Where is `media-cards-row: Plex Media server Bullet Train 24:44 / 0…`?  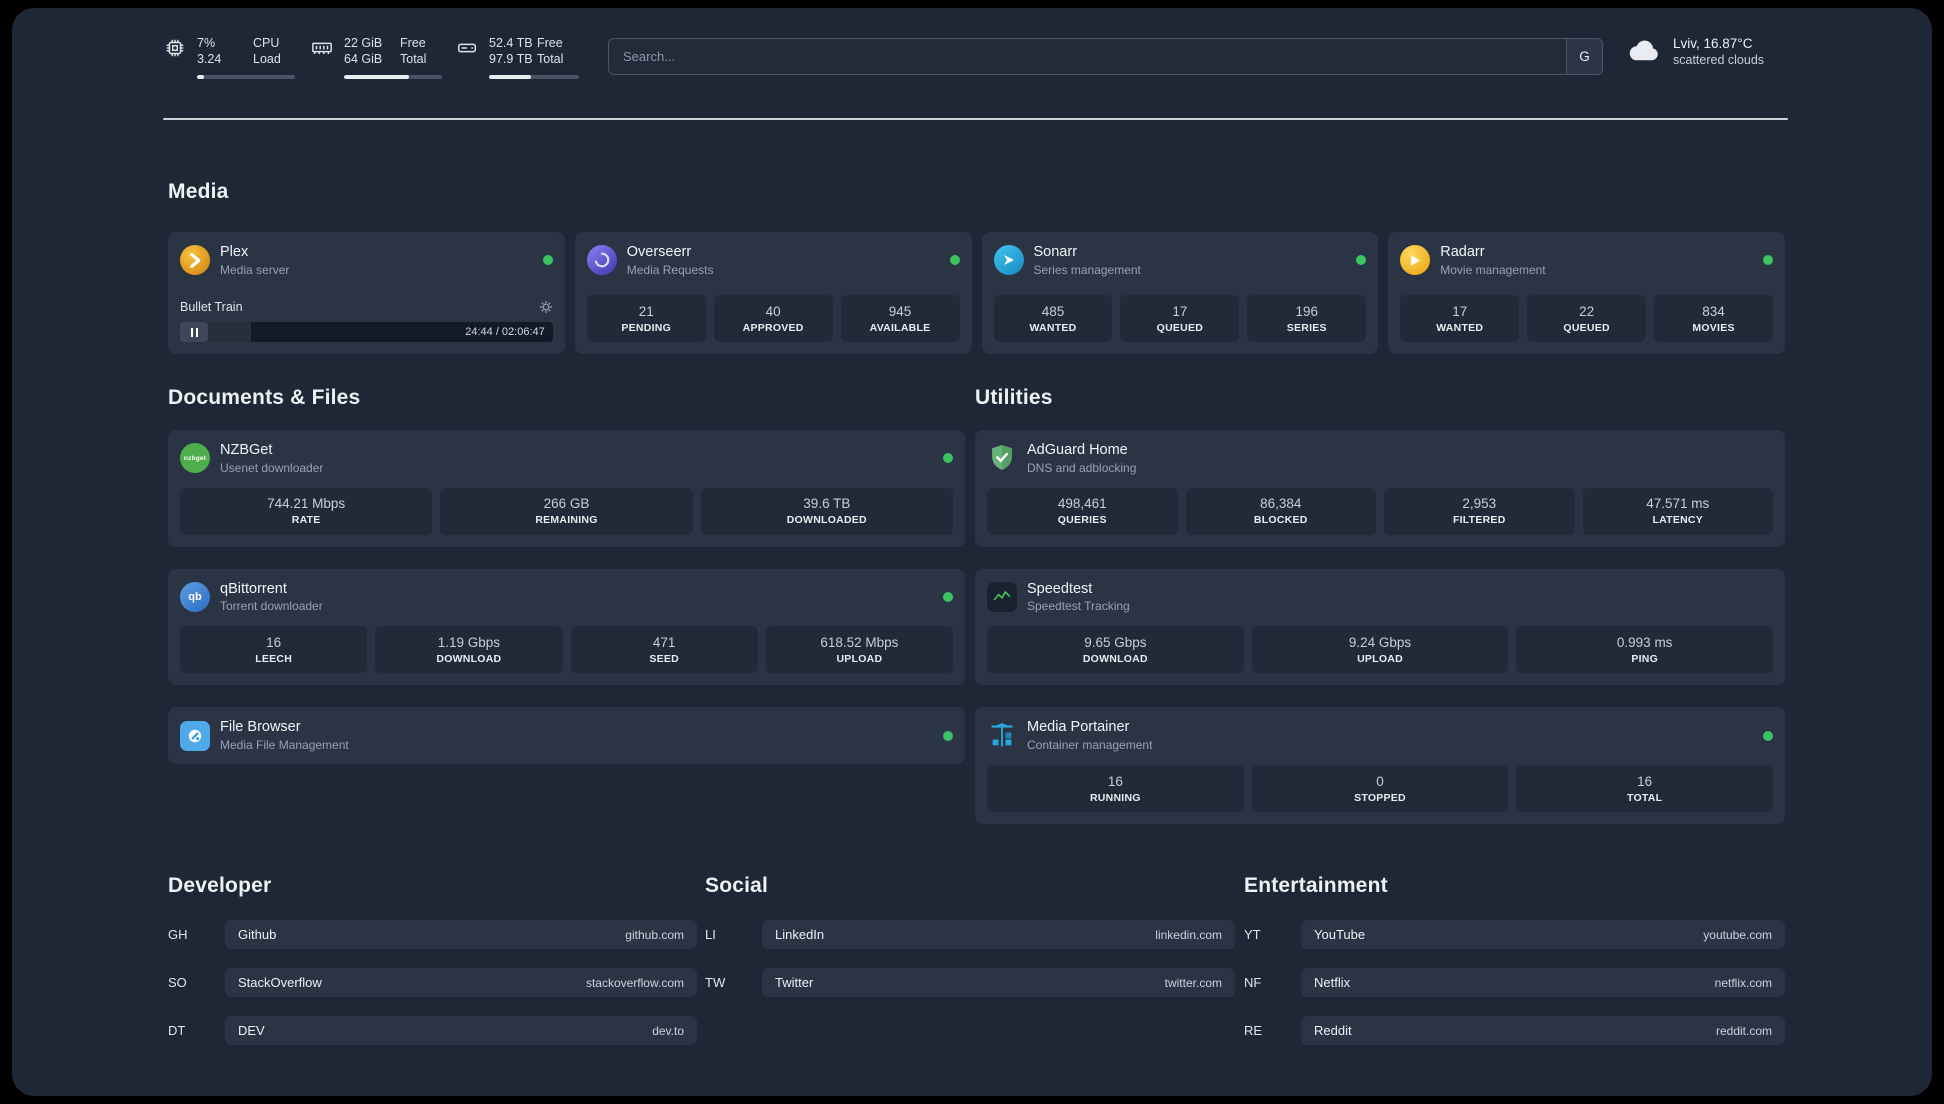 media-cards-row: Plex Media server Bullet Train 24:44 / 0… is located at coordinates (976, 293).